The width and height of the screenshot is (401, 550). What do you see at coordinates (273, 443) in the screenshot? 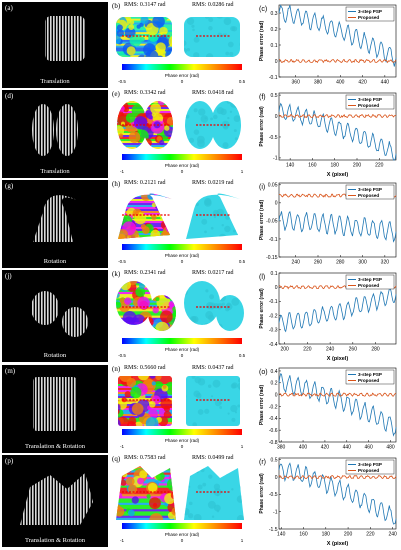
I see `y-tick-label: -0.8` at bounding box center [273, 443].